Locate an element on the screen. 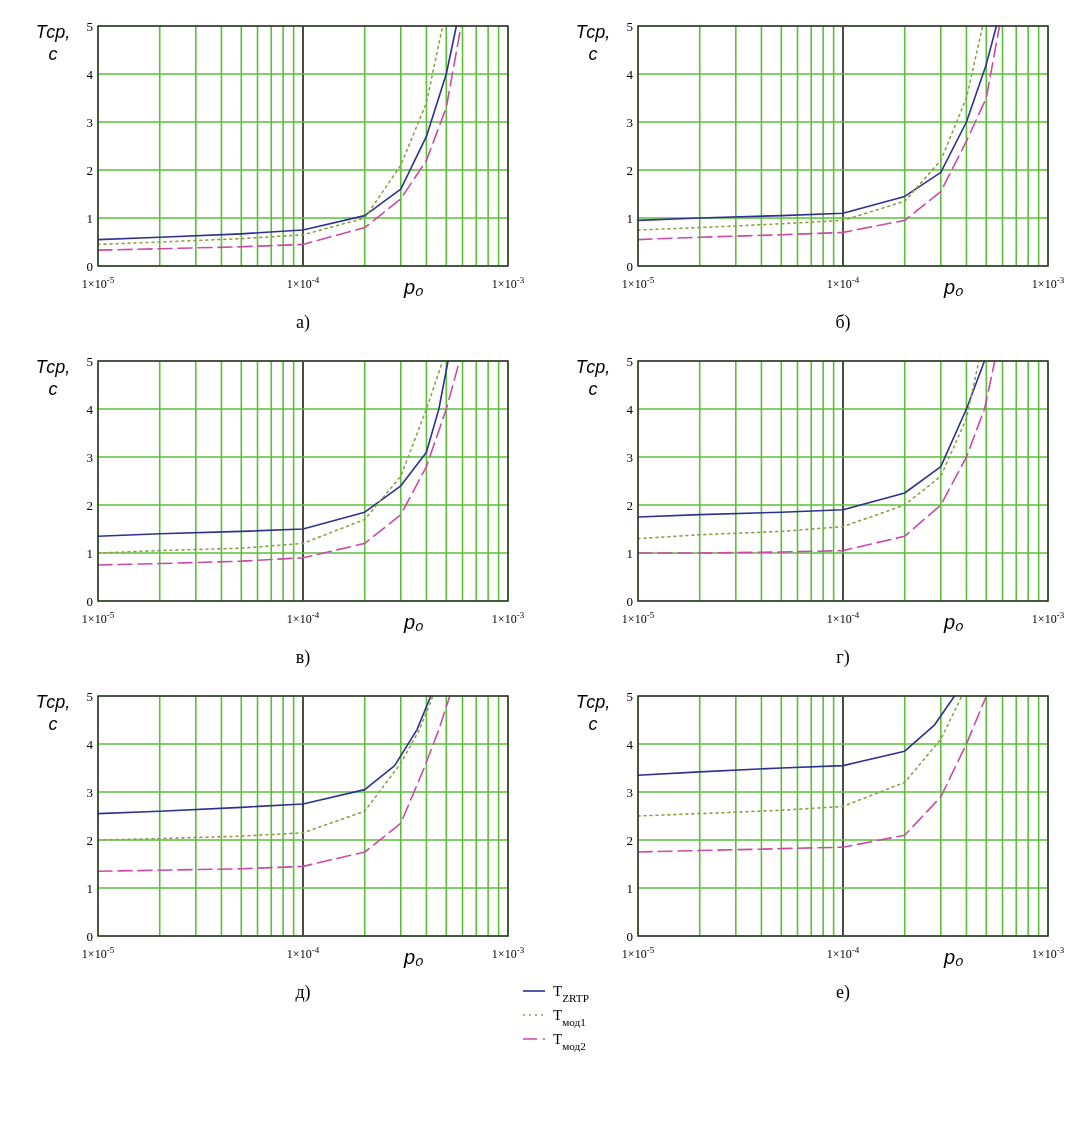  legend-label: T$_{мод2}$ is located at coordinates (569, 1042).